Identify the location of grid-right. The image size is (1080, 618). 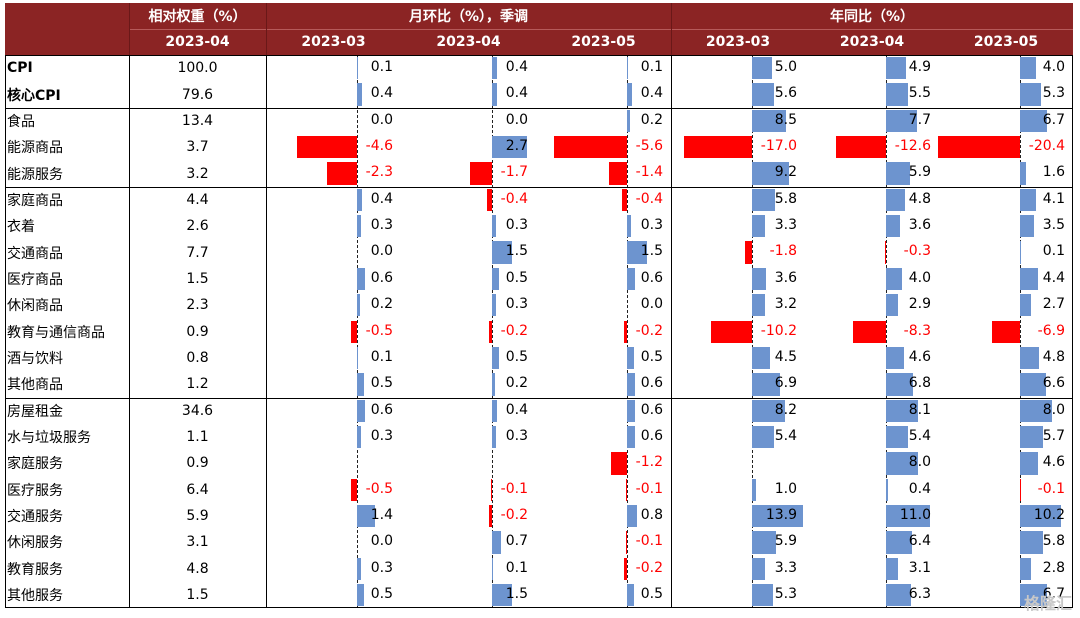
(1072, 332).